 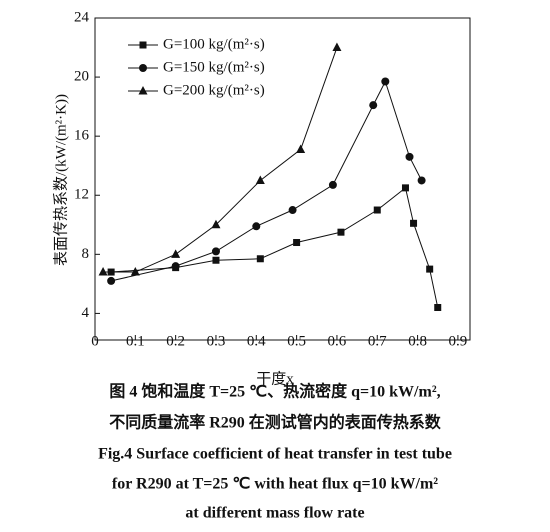 I want to click on legend-label: G=100 kg/(m²·s), so click(x=214, y=44).